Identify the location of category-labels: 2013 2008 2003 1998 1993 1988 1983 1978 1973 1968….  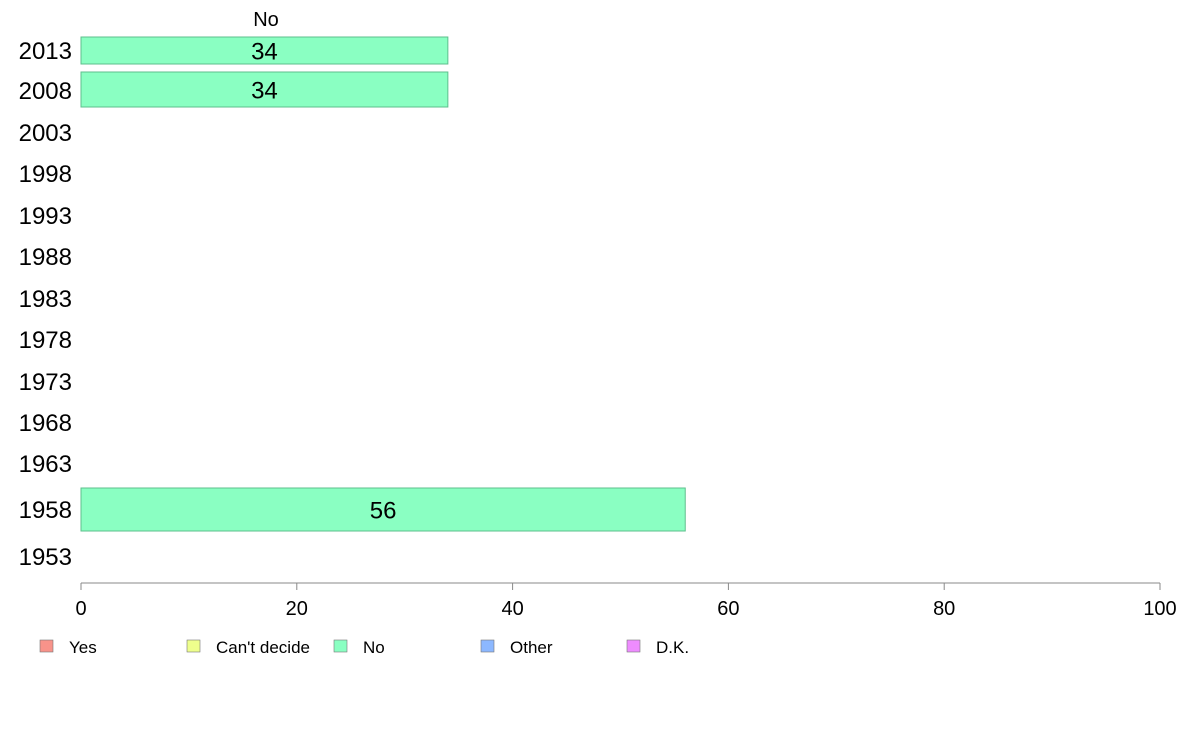
(45, 304).